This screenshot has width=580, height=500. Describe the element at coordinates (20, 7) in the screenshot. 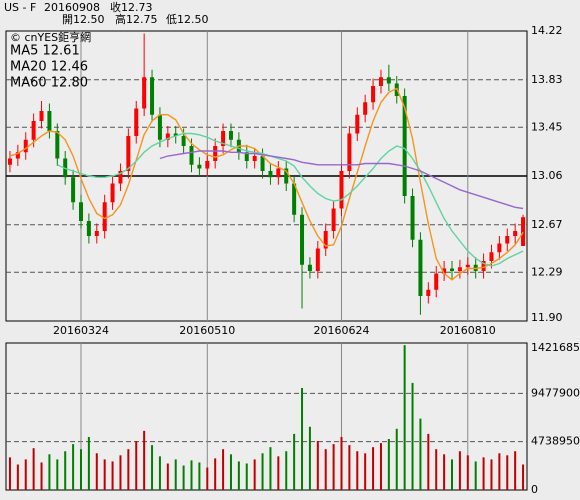

I see `symbol: US - F` at that location.